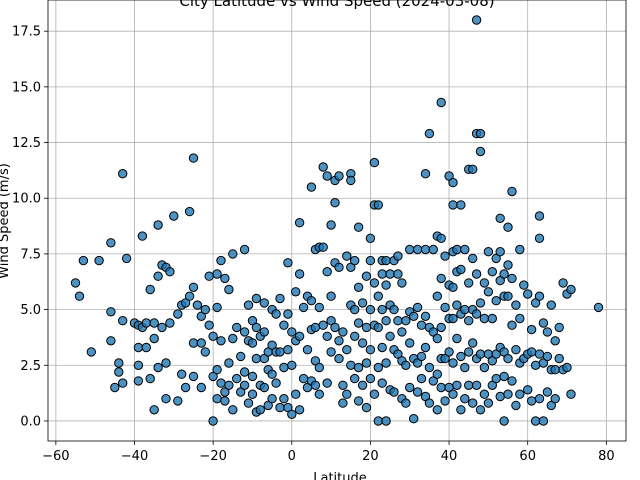 This screenshot has width=640, height=480. What do you see at coordinates (30, 227) in the screenshot?
I see `y-axis-ticks: 0.0 2.5 5.0 7.5 10.0 12.5 15.0 17.5` at bounding box center [30, 227].